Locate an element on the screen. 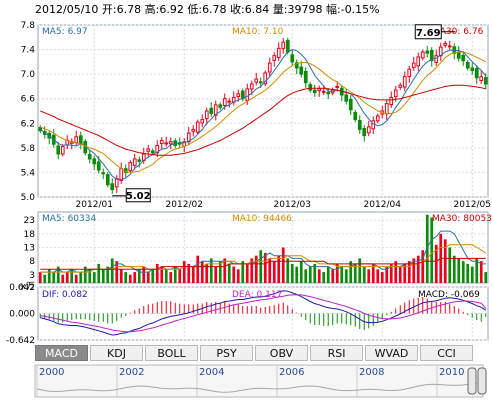 This screenshot has width=492, height=401. macd-y-tick-label: 0.642 is located at coordinates (22, 288).